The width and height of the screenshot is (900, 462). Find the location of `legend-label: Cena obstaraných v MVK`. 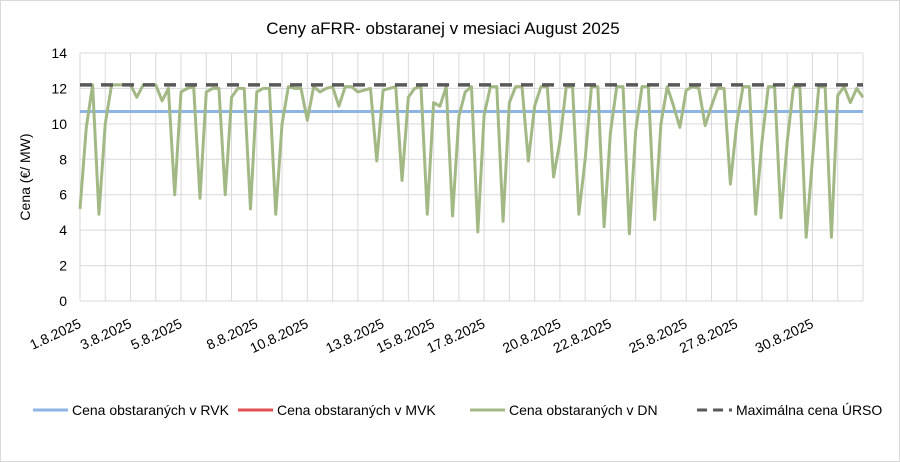

legend-label: Cena obstaraných v MVK is located at coordinates (356, 410).